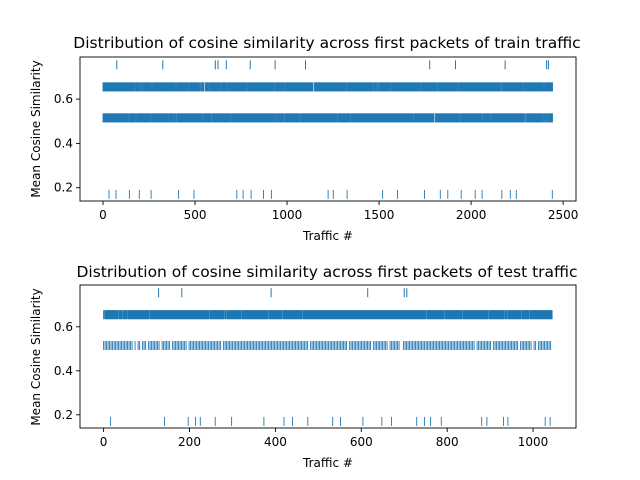  Describe the element at coordinates (189, 442) in the screenshot. I see `test-x-tick-label: 200` at that location.